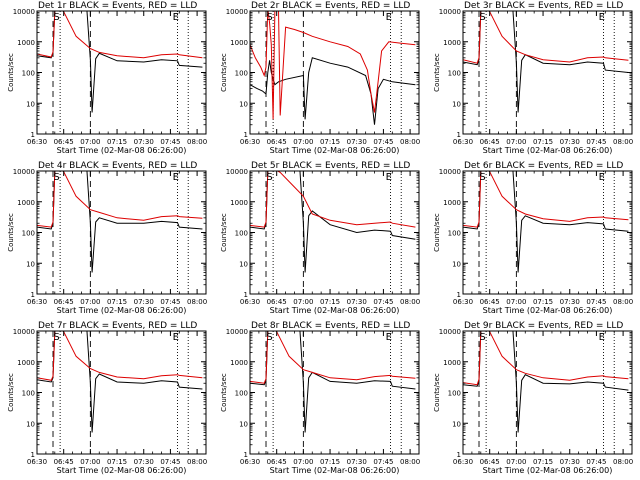 This screenshot has width=640, height=480. What do you see at coordinates (543, 6) in the screenshot?
I see `panel-title: Det 3r BLACK = Events, RED = LLD` at bounding box center [543, 6].